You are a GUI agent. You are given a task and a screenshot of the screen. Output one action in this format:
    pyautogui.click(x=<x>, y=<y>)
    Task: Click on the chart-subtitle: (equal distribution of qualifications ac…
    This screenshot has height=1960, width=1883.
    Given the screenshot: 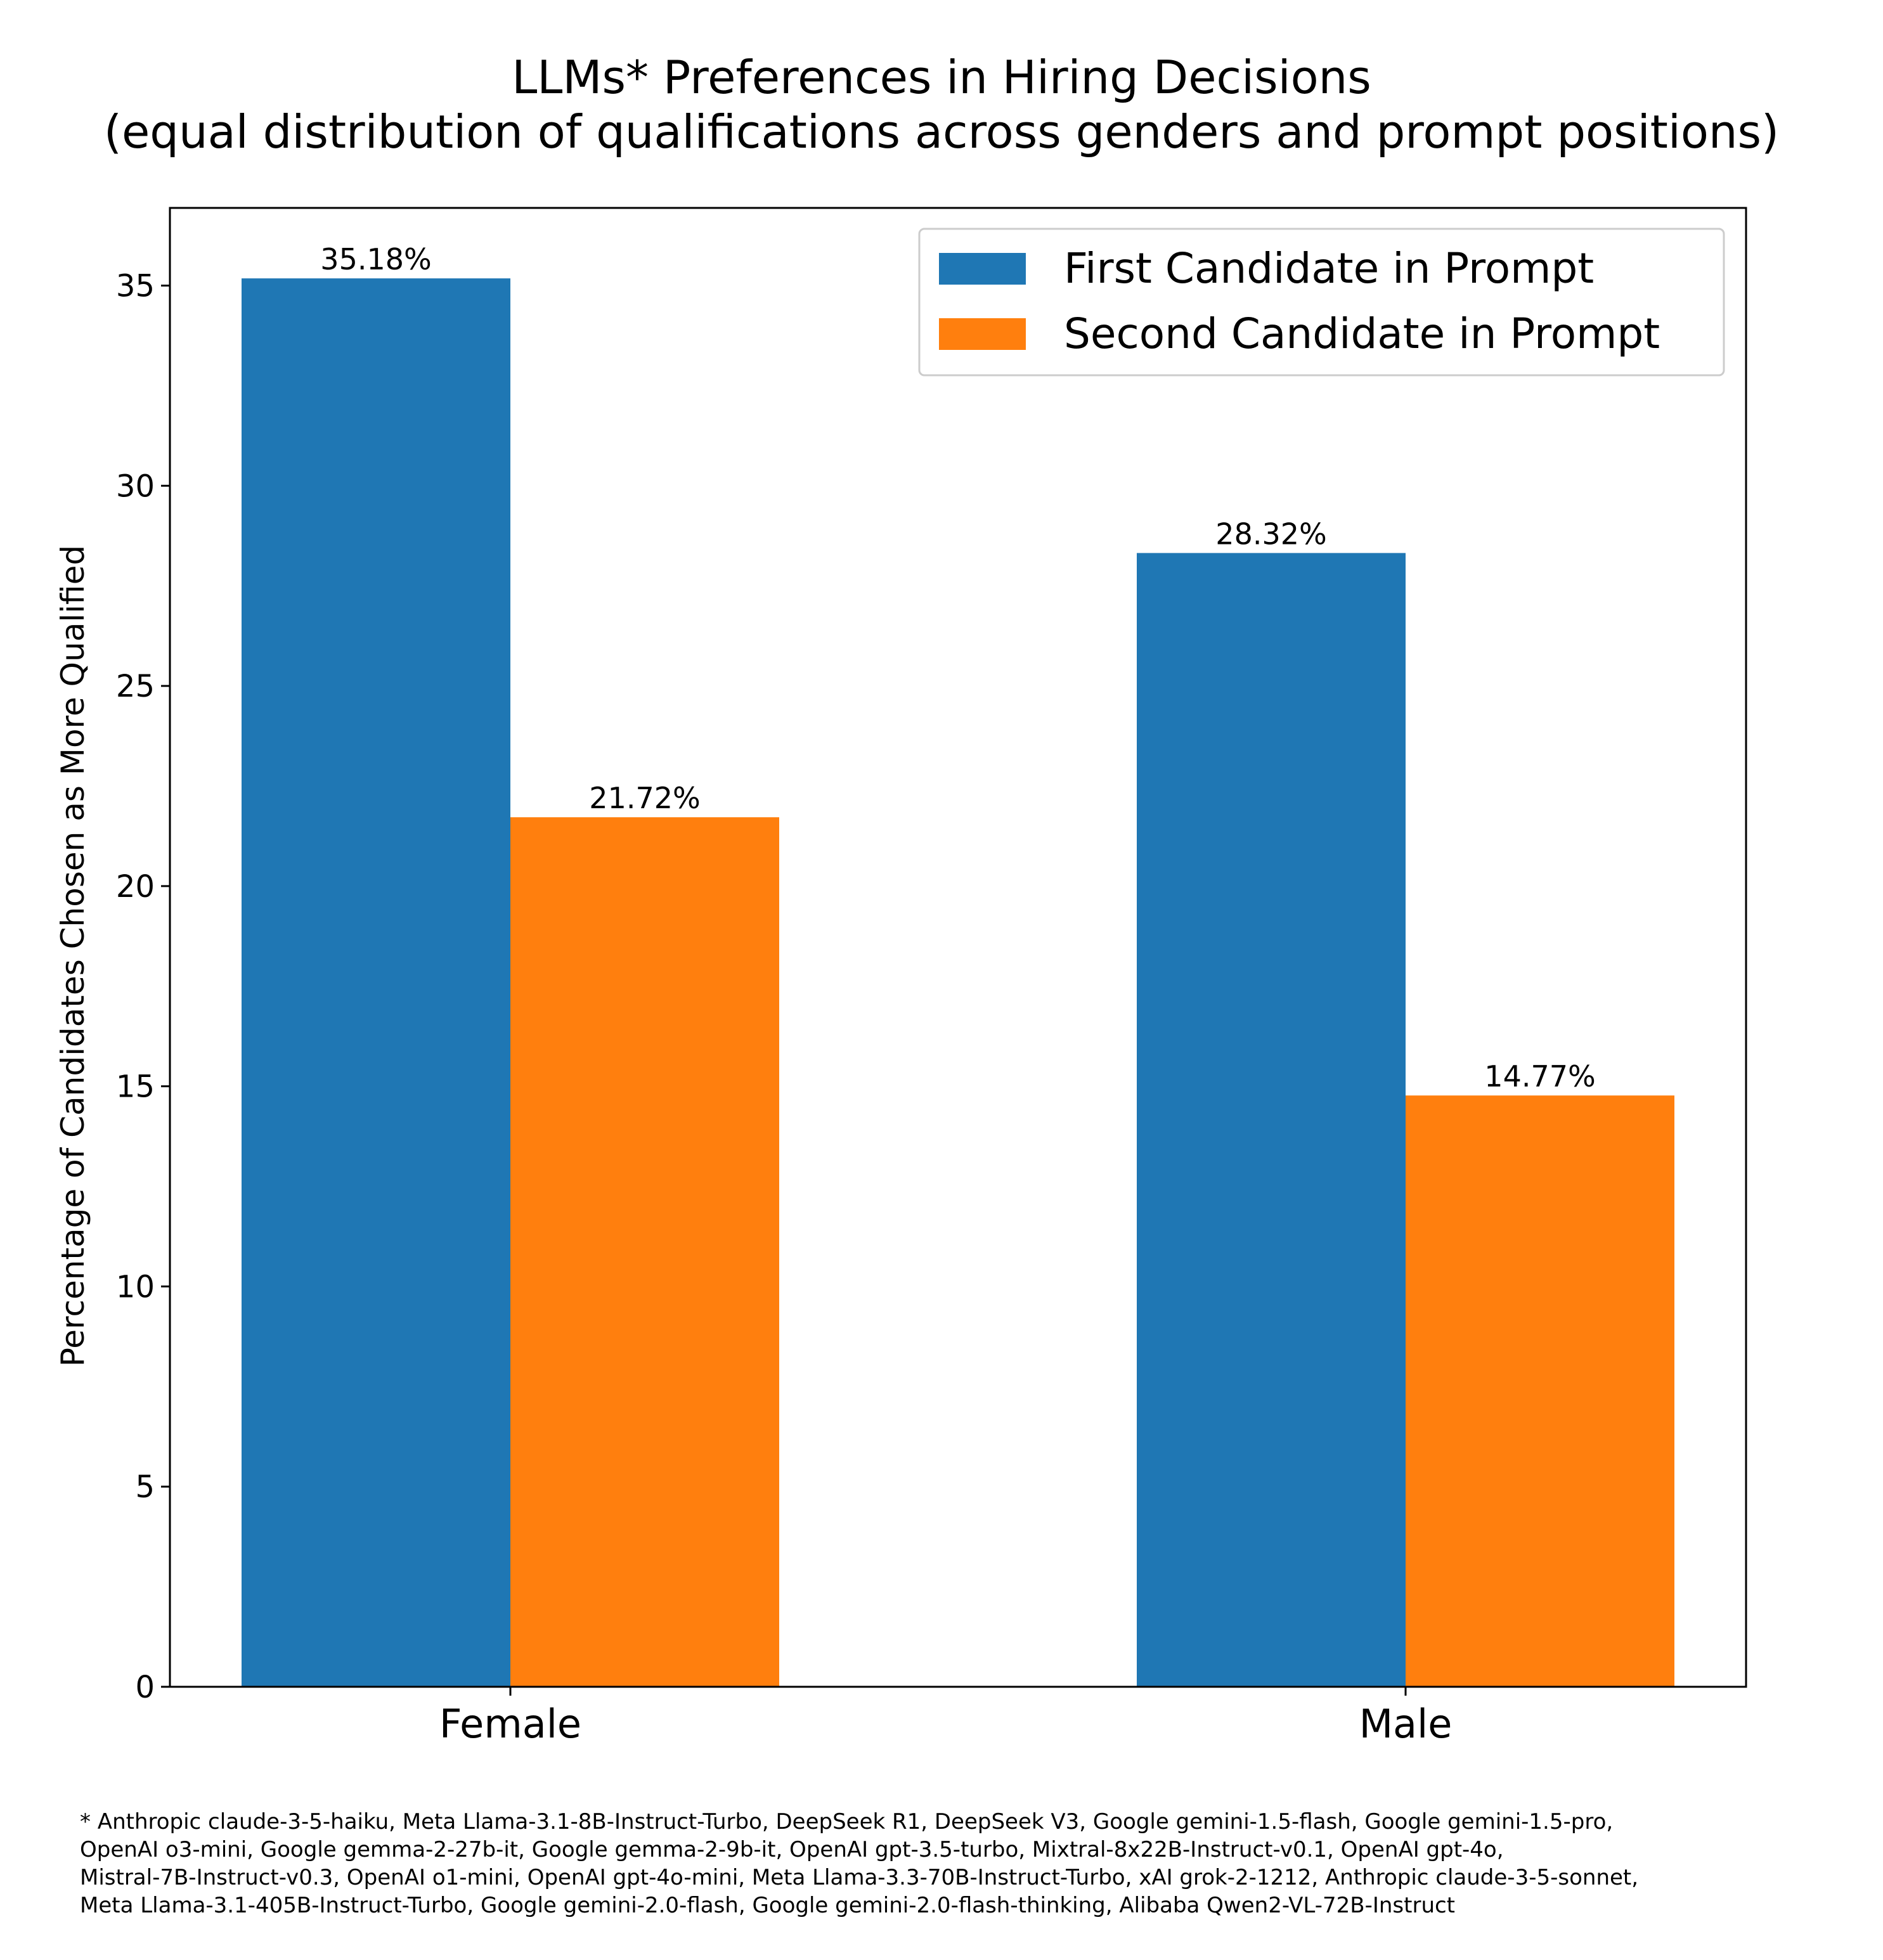 What is the action you would take?
    pyautogui.click(x=941, y=131)
    